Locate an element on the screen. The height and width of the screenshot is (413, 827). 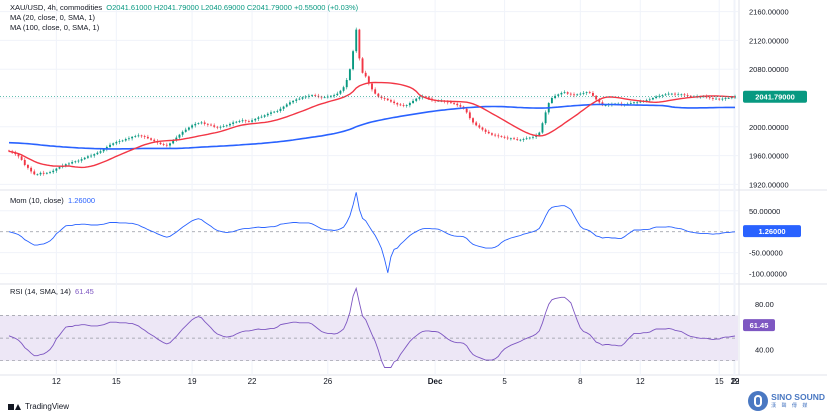
last-price-tag is located at coordinates (775, 96).